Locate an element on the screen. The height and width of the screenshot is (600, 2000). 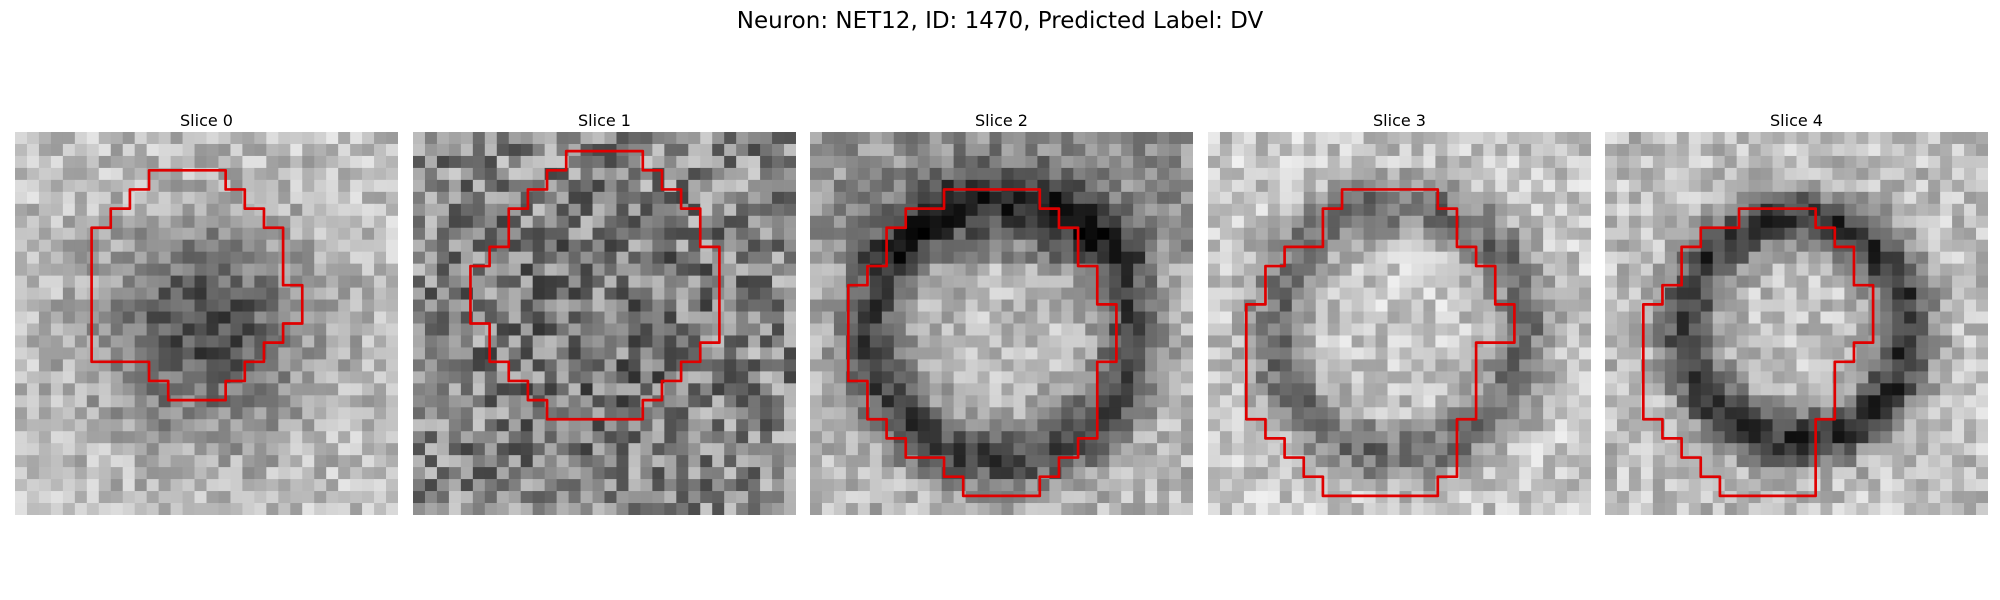
slice-panel-0: Slice 0 is located at coordinates (206, 312).